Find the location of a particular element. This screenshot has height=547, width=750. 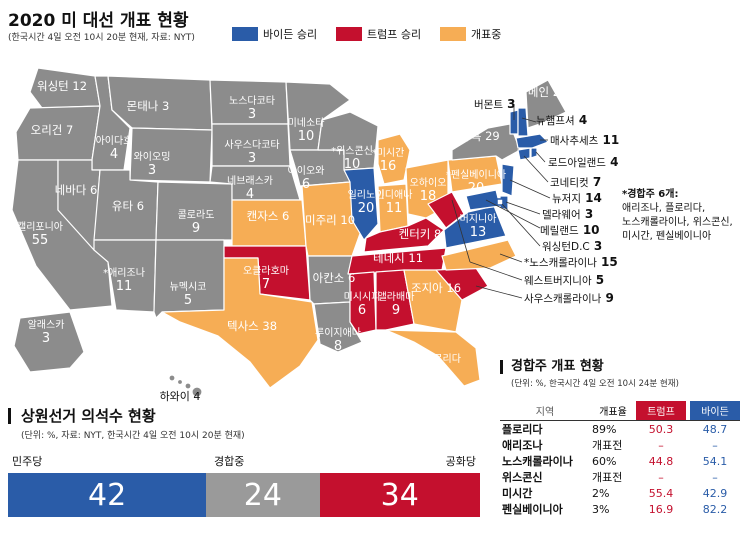

state-alaska is located at coordinates (49, 342).